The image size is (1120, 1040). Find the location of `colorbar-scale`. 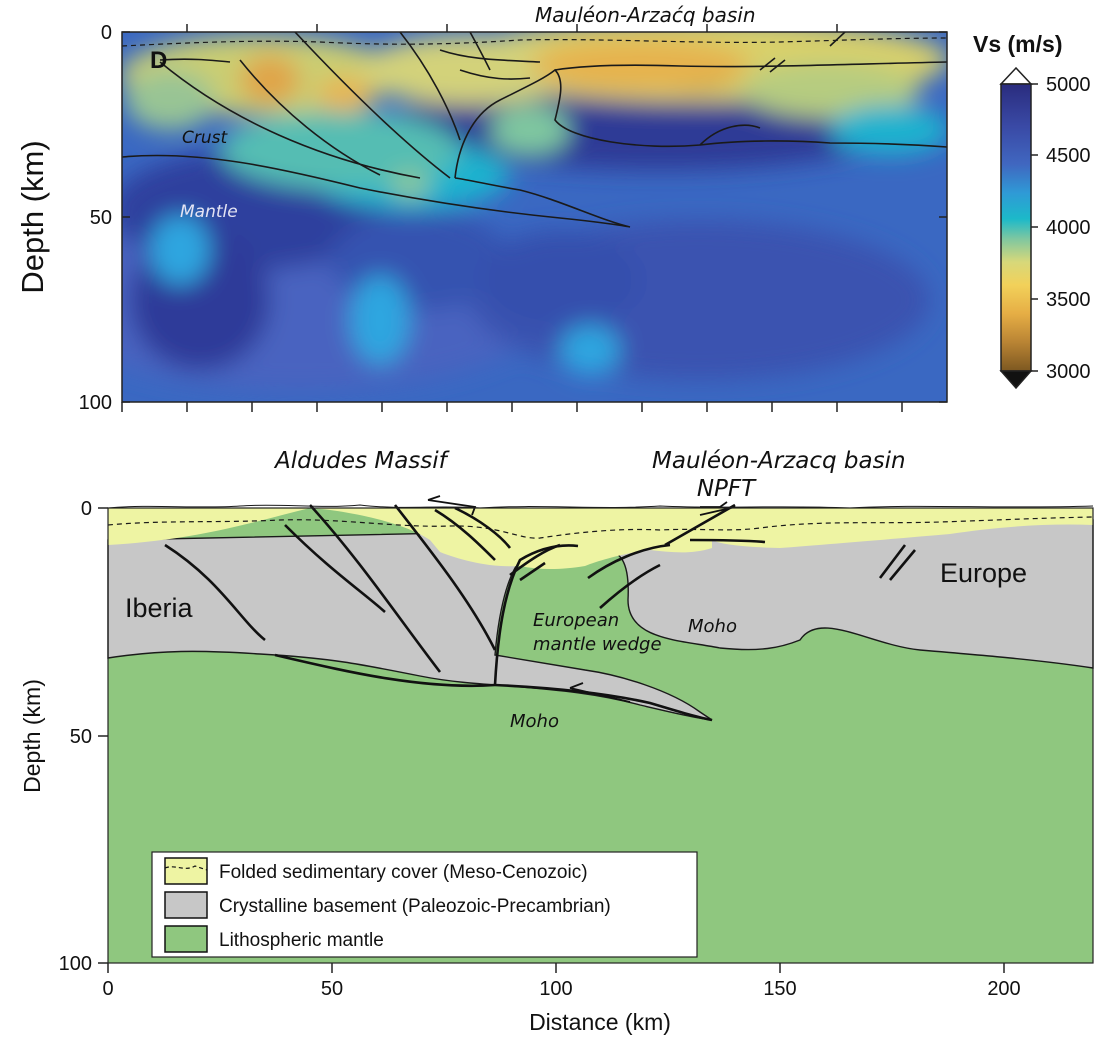

colorbar-scale is located at coordinates (1016, 227).